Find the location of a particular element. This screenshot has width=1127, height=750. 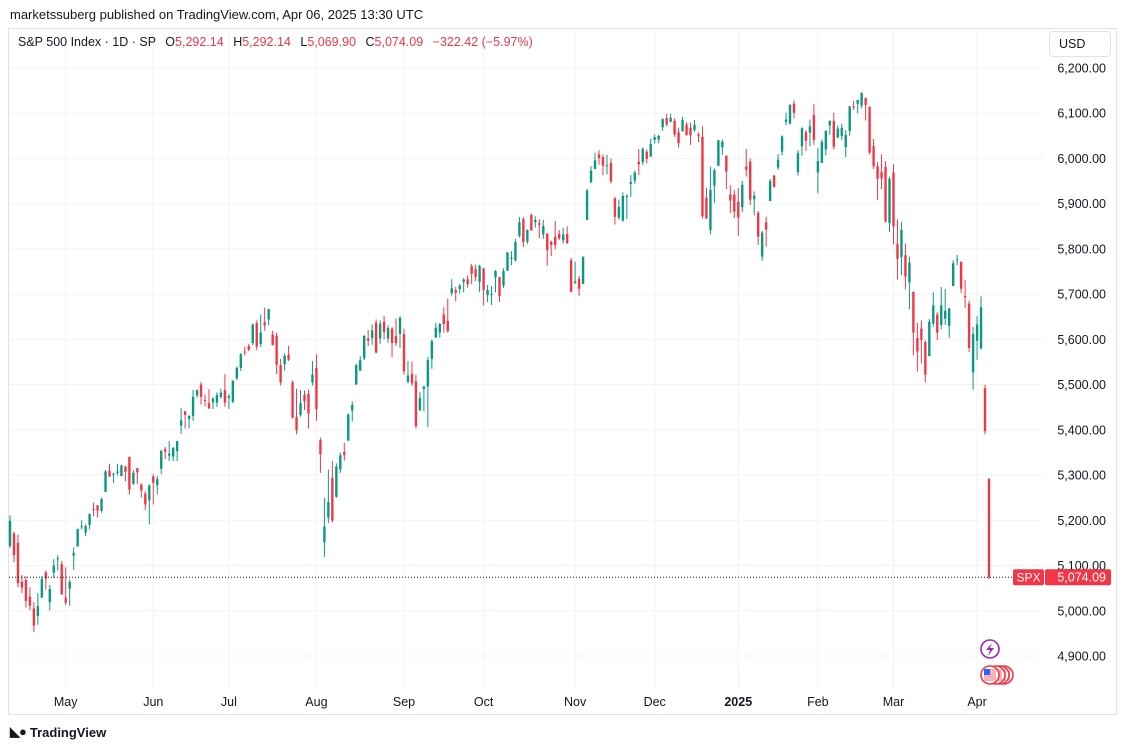

flag-canton is located at coordinates (987, 672).